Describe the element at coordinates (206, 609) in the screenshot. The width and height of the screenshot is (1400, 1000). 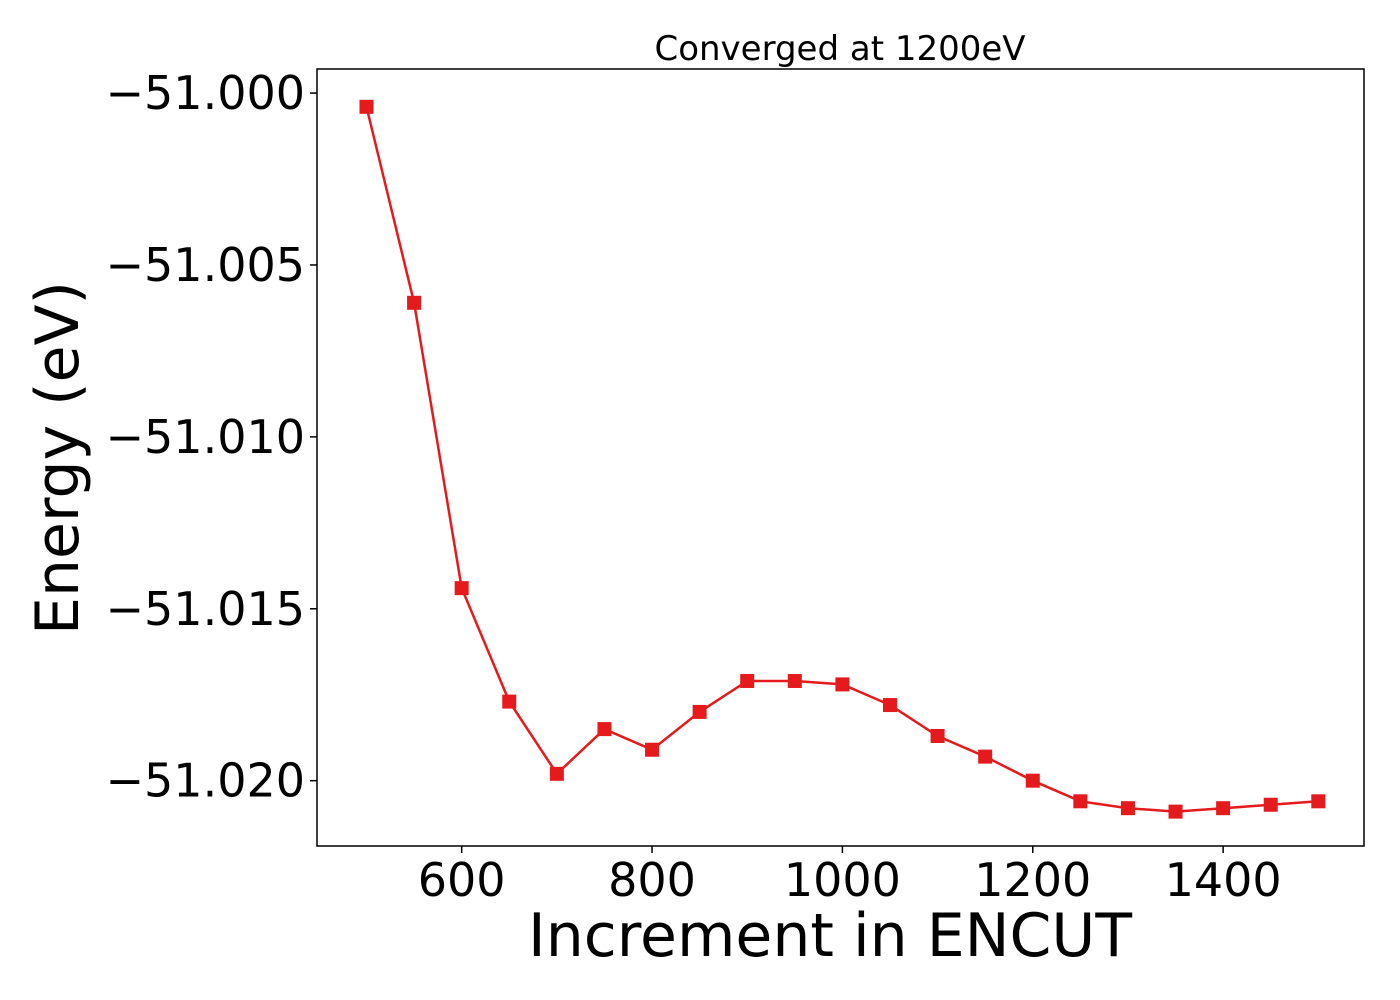
I see `y-tick-label: −51.015` at that location.